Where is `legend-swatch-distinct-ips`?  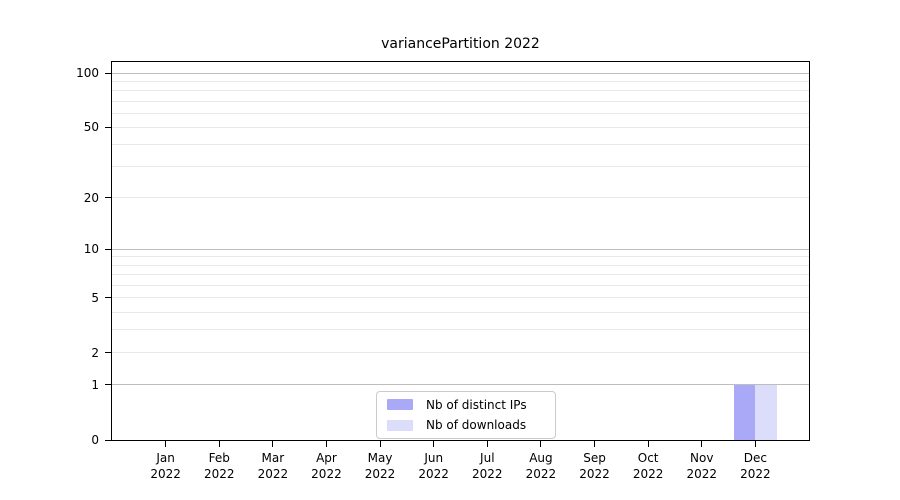 legend-swatch-distinct-ips is located at coordinates (400, 405).